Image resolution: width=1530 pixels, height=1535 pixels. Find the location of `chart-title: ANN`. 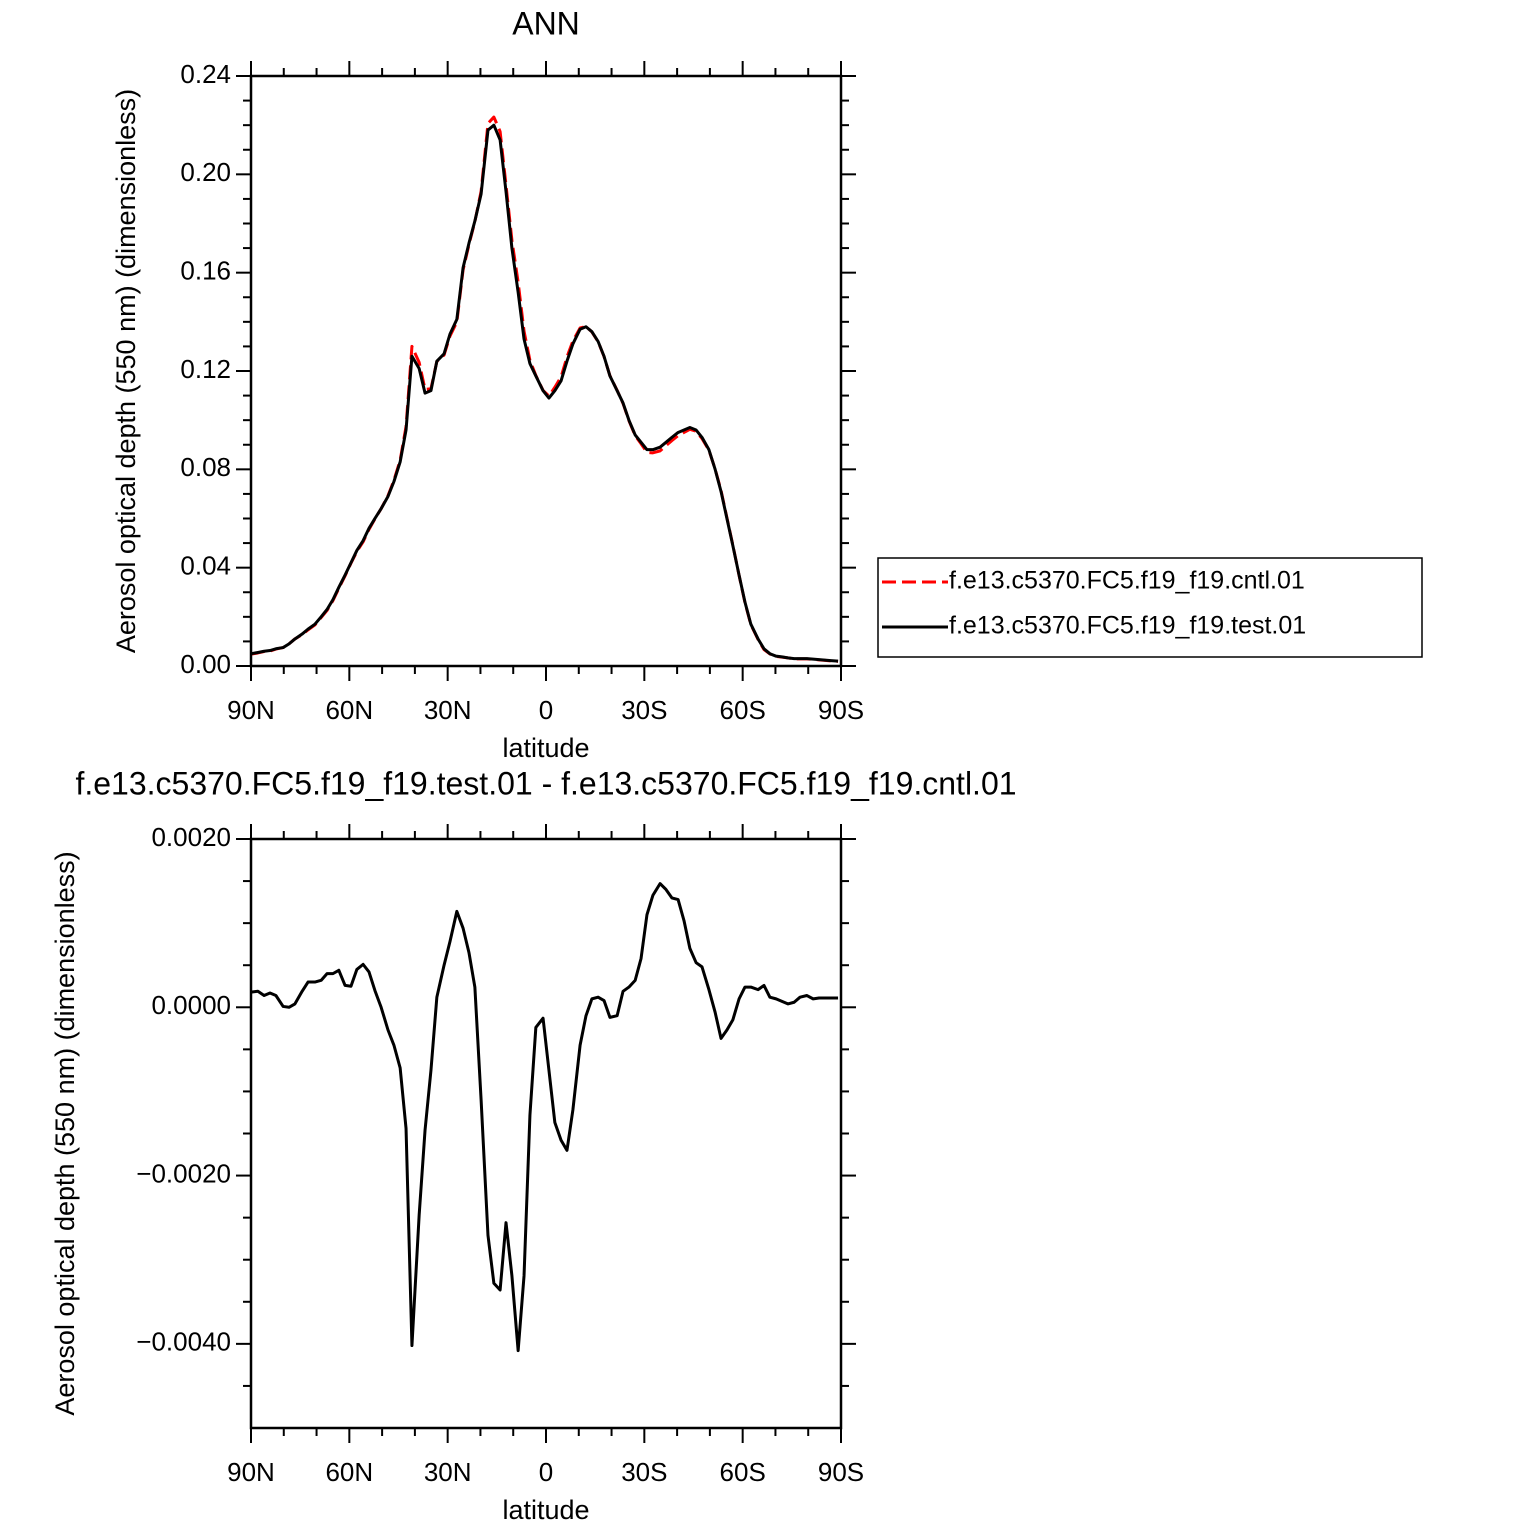

chart-title: ANN is located at coordinates (546, 23).